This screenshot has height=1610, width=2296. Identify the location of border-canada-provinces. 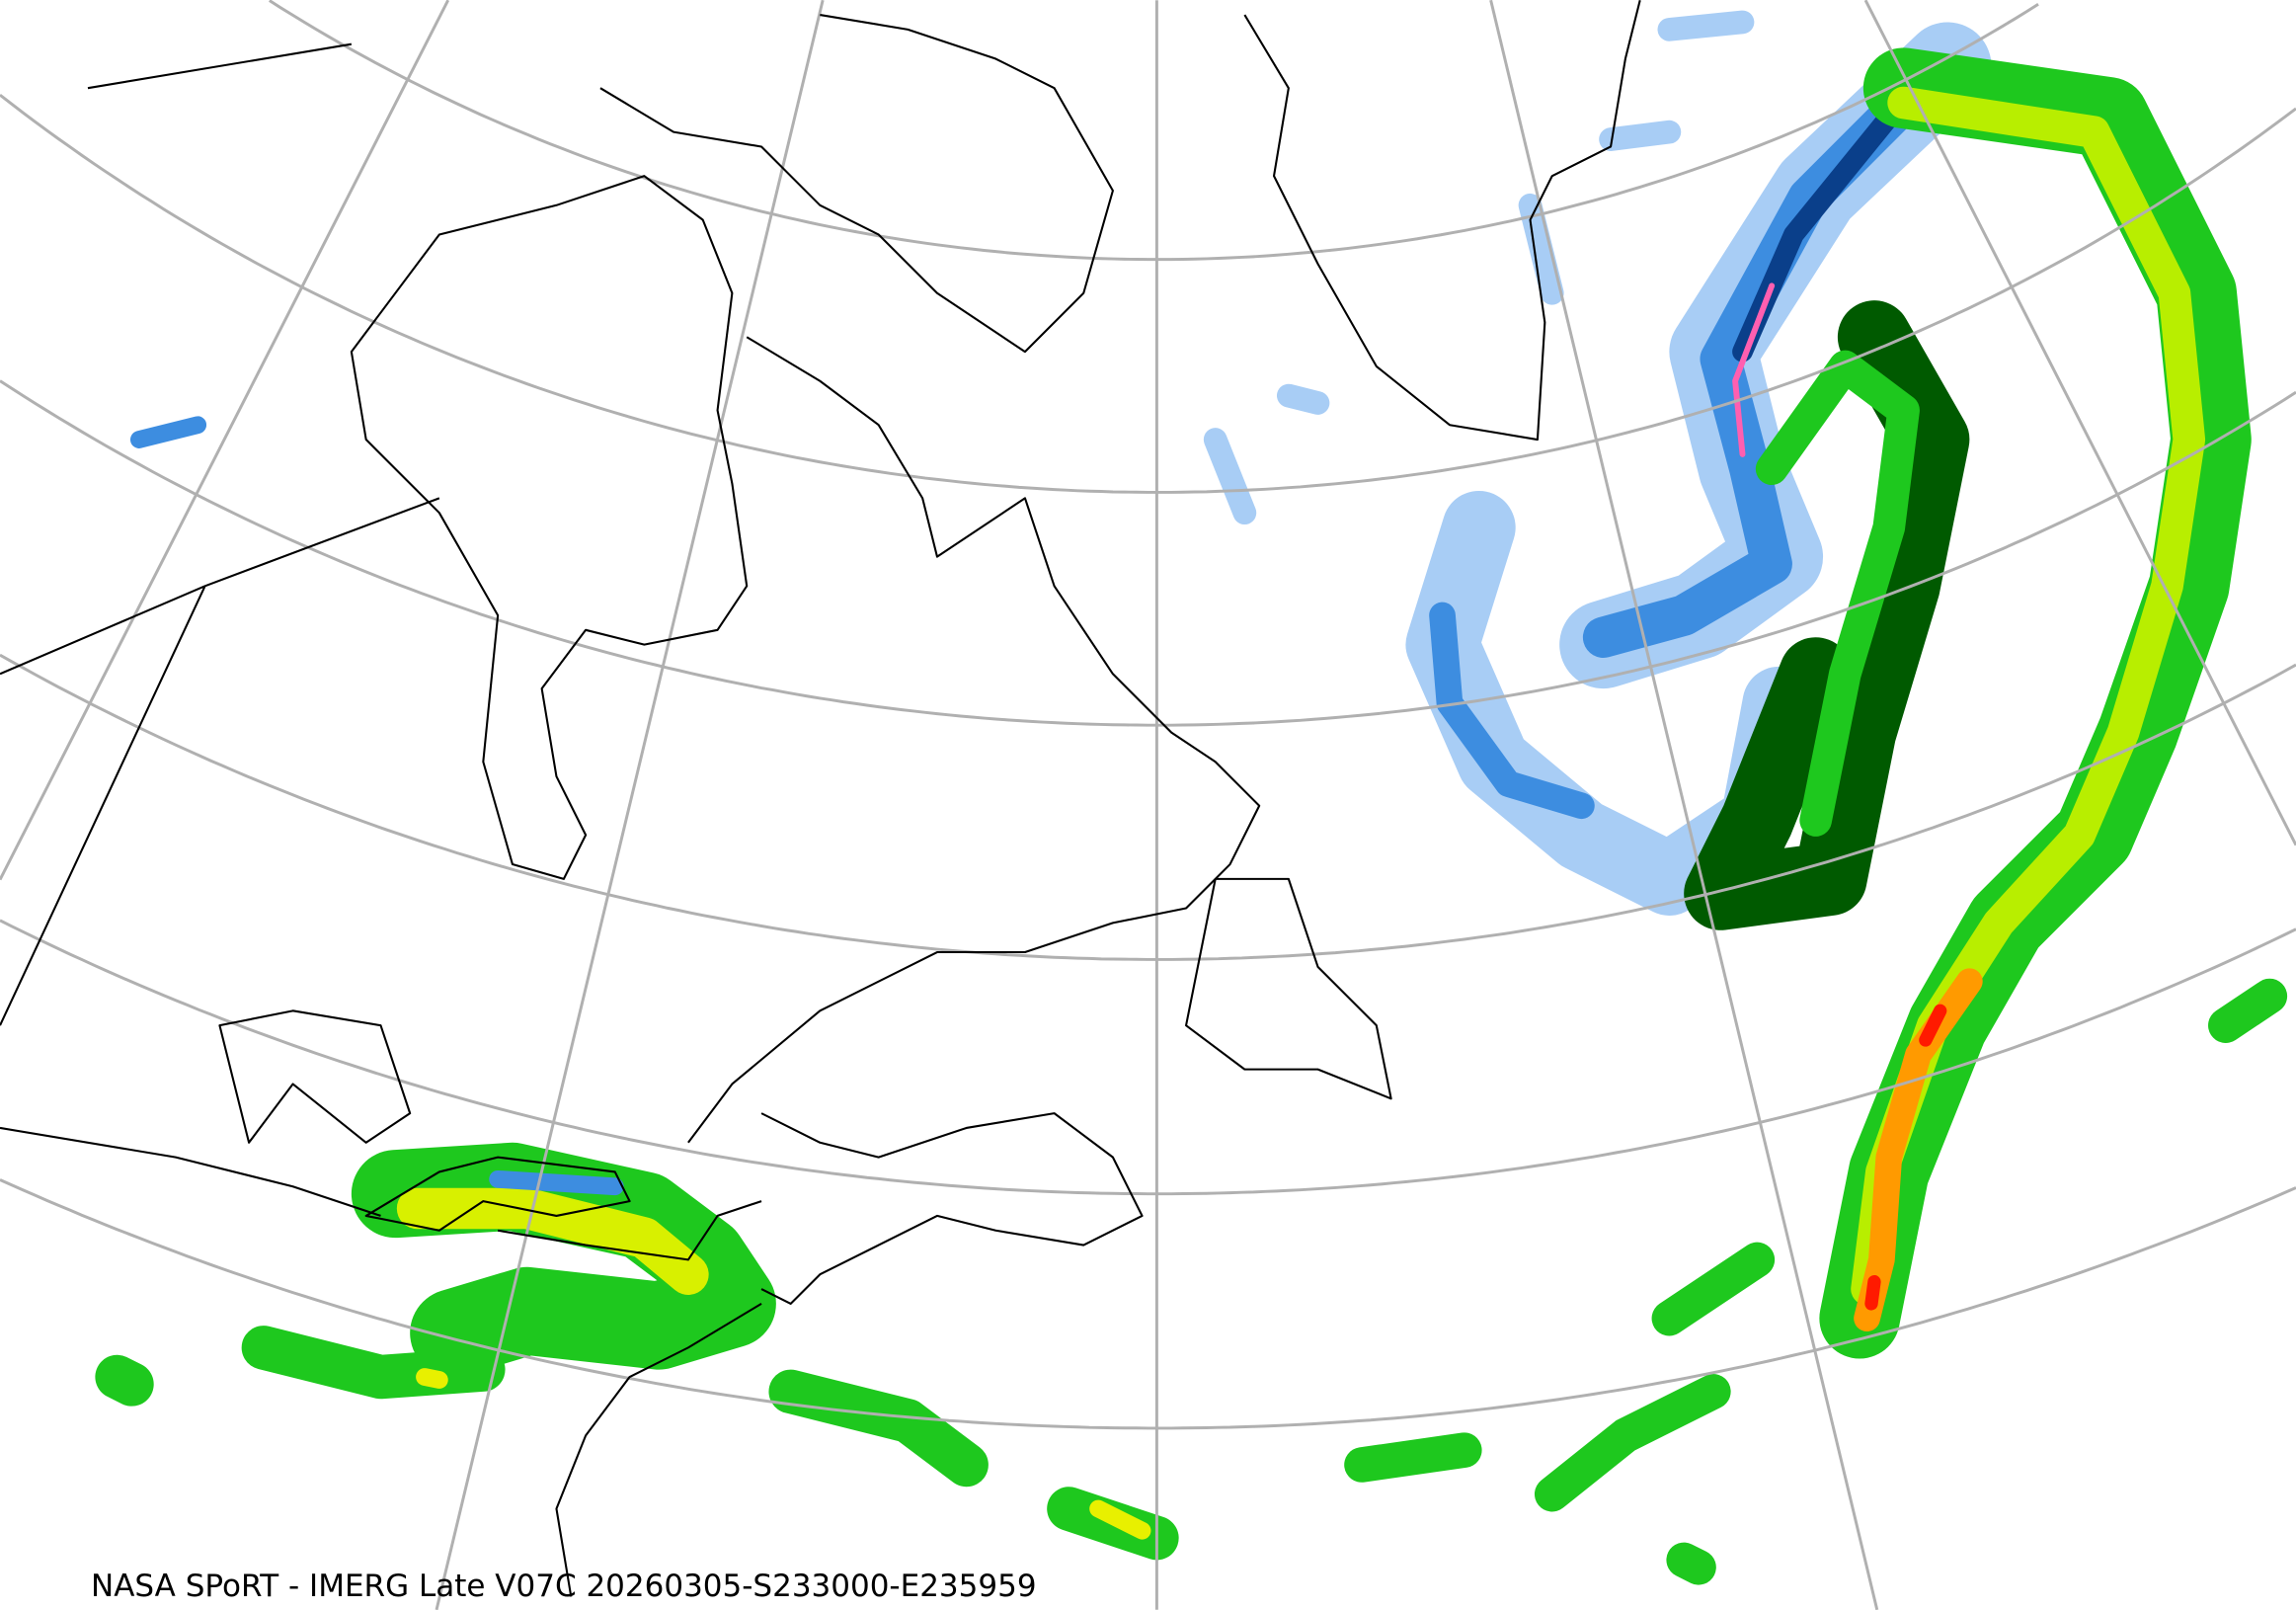
(220, 534).